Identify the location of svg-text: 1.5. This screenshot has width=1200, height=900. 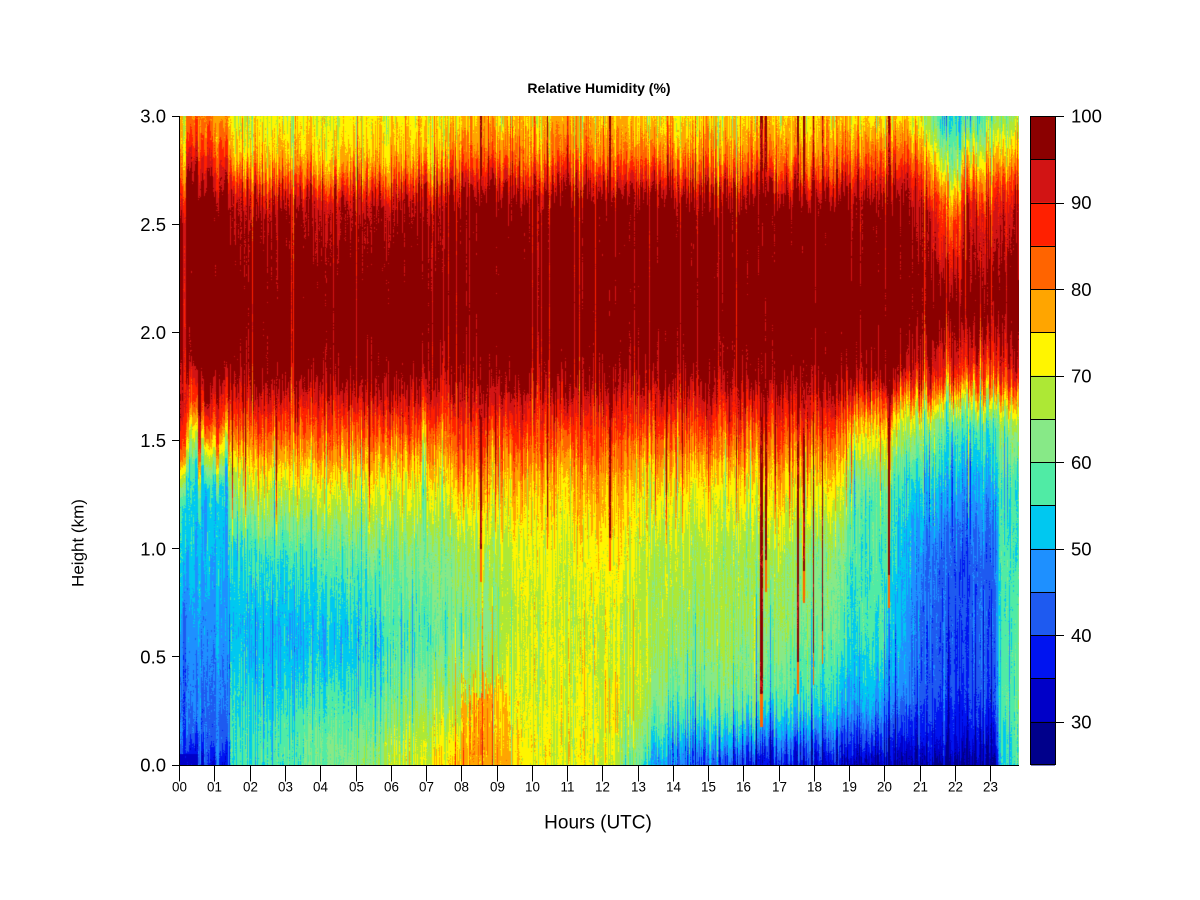
(153, 440).